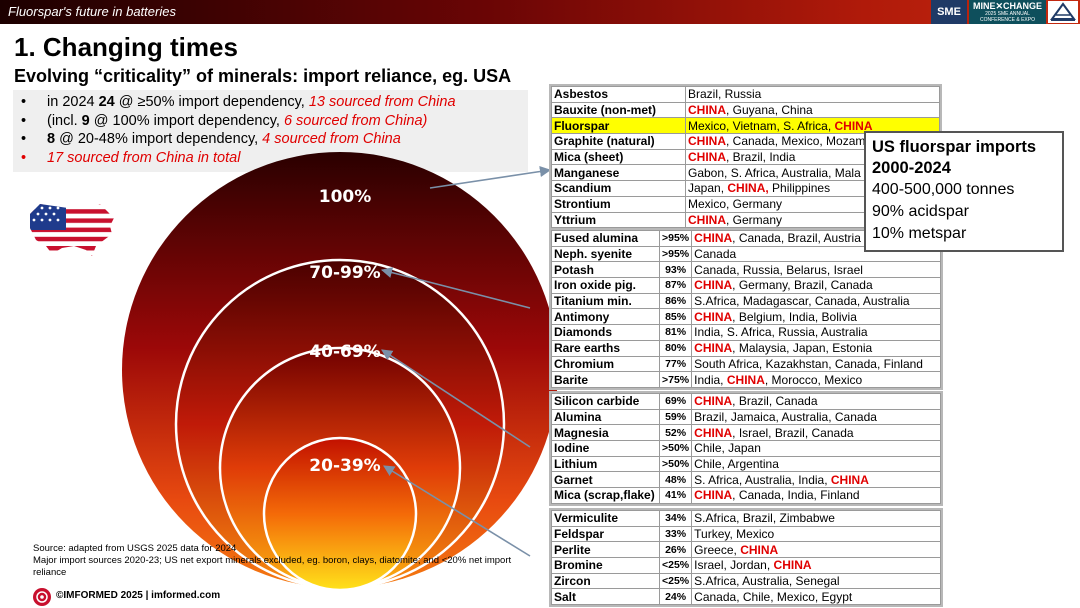 Image resolution: width=1080 pixels, height=608 pixels. Describe the element at coordinates (816, 285) in the screenshot. I see `import-sources: CHINA, Germany, Brazil, Canada` at that location.